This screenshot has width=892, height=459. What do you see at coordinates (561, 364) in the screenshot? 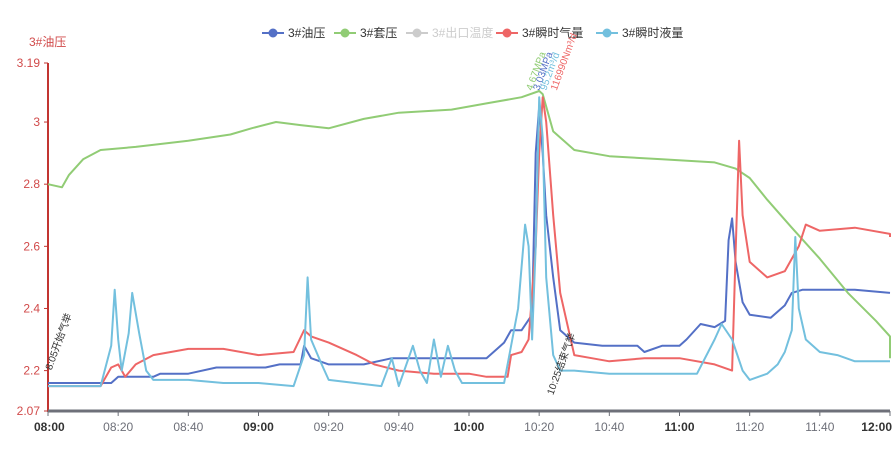
I see `annotation-label: 10:25结束气举` at bounding box center [561, 364].